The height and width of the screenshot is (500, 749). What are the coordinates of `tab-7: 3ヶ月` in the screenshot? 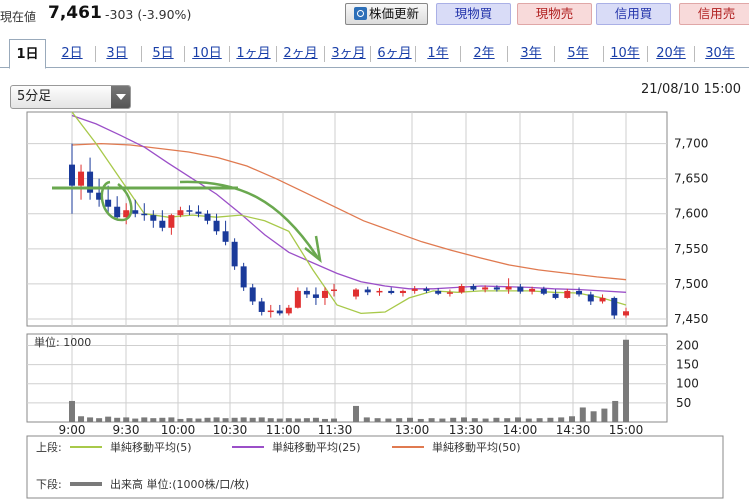 It's located at (348, 53).